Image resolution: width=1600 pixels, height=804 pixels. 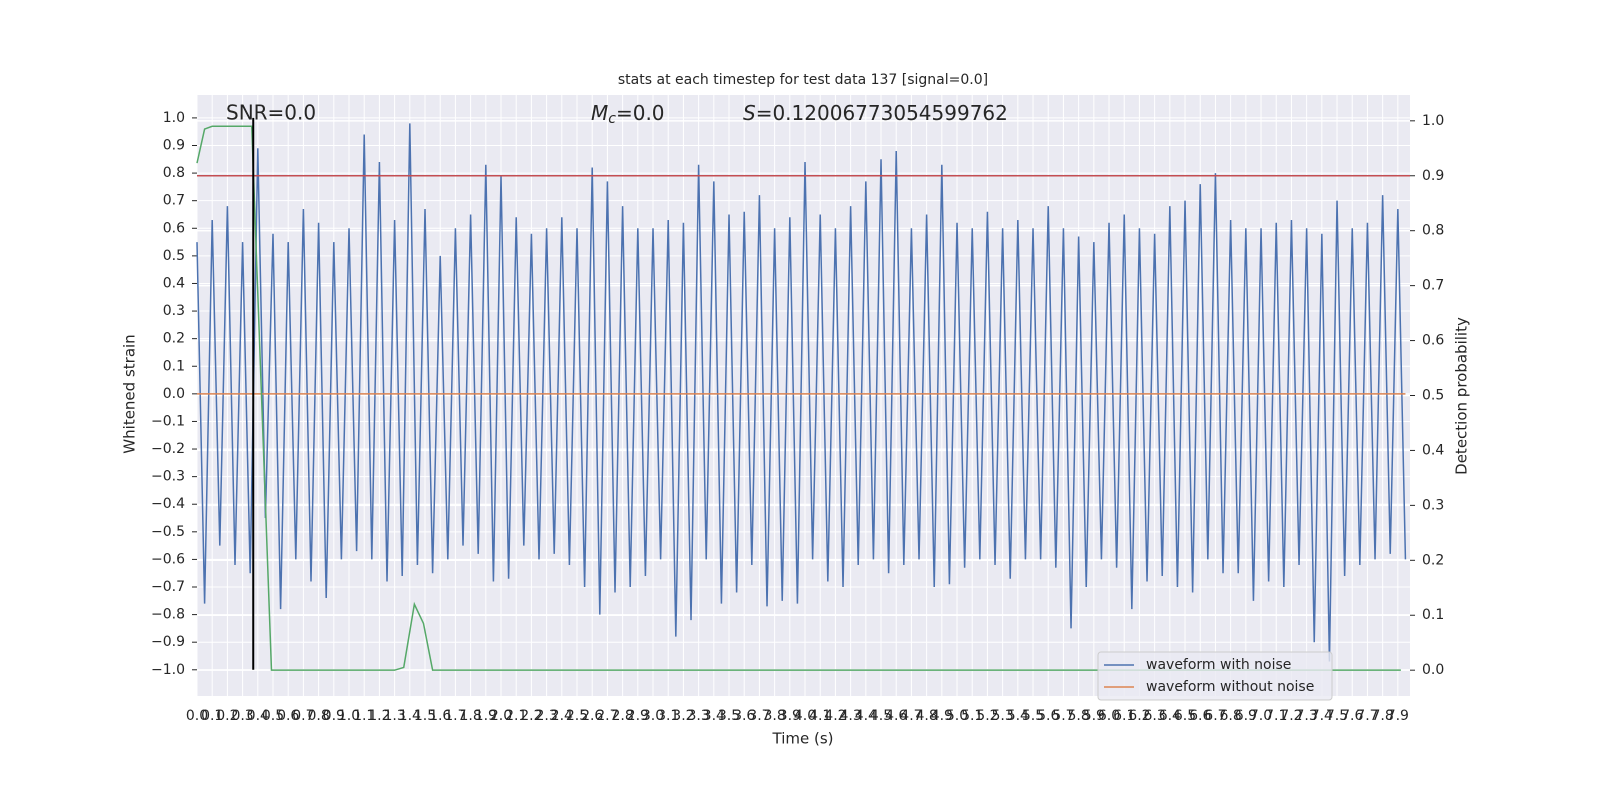 What do you see at coordinates (562, 716) in the screenshot?
I see `x-tick-label: 2.4` at bounding box center [562, 716].